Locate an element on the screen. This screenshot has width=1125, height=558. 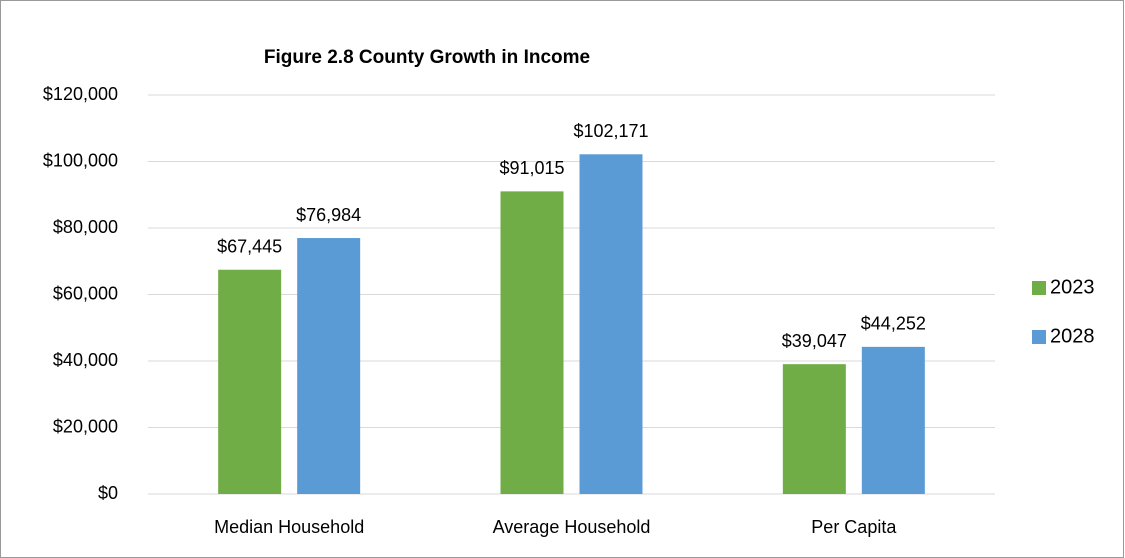
value-label: $91,015 is located at coordinates (531, 168).